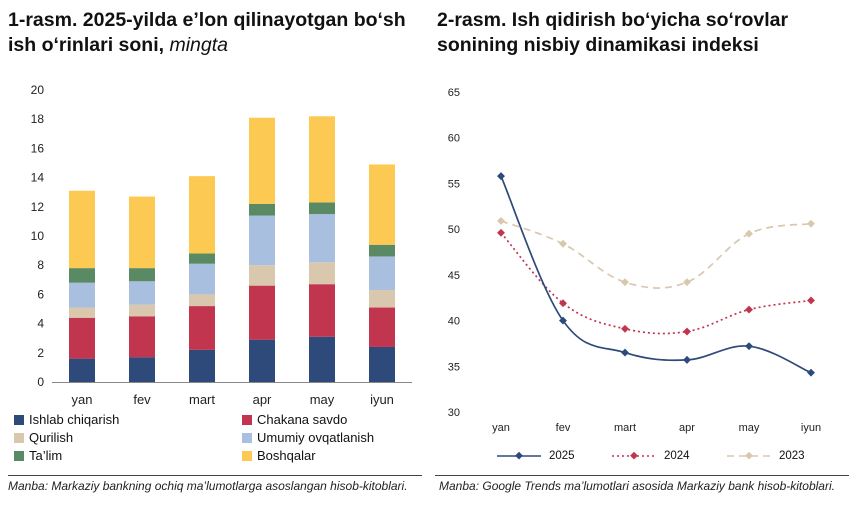 This screenshot has width=853, height=515. Describe the element at coordinates (38, 236) in the screenshot. I see `y-tick-label: 10` at that location.